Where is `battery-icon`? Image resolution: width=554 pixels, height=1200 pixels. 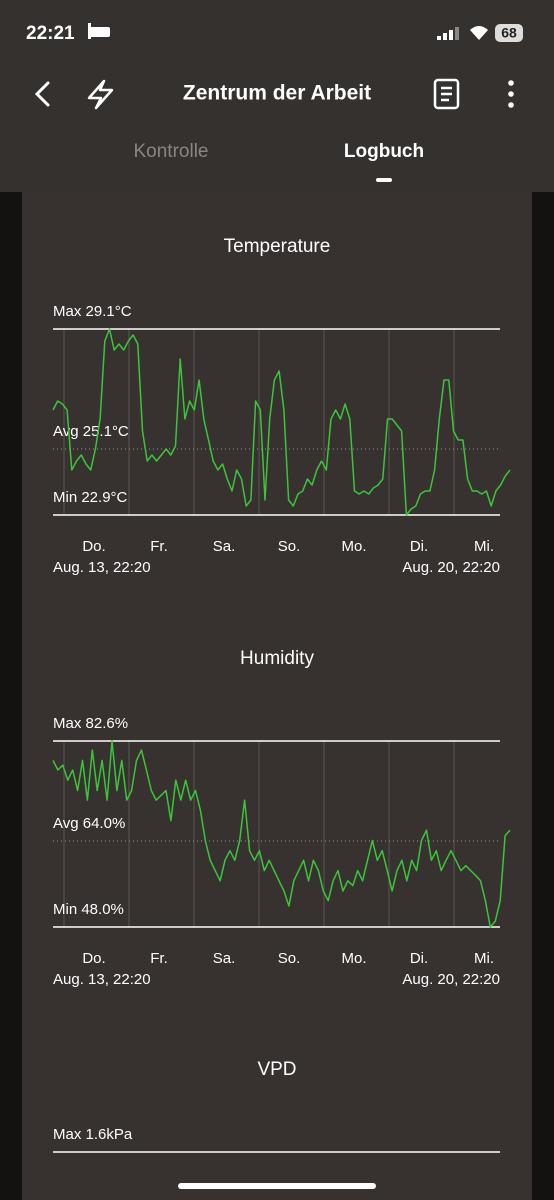
battery-icon is located at coordinates (509, 33).